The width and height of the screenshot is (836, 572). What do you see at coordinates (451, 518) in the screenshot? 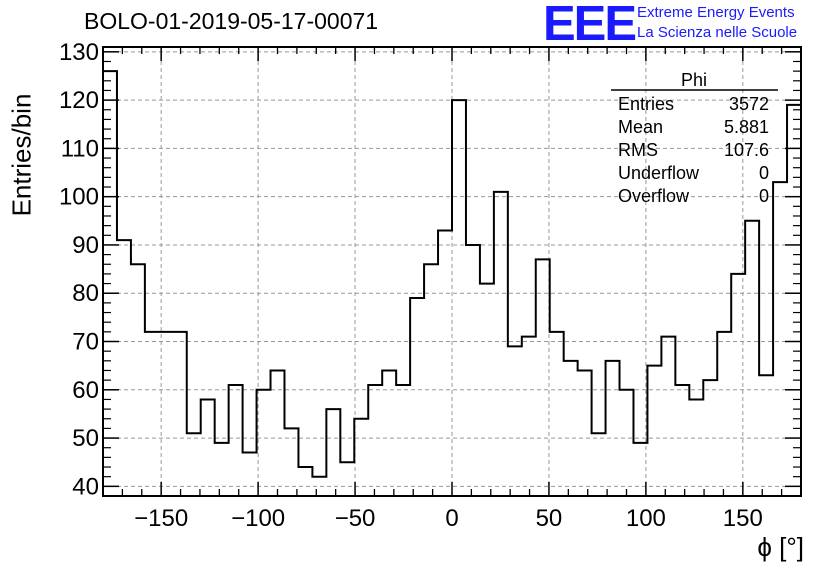
I see `x-tick-label: 0` at bounding box center [451, 518].